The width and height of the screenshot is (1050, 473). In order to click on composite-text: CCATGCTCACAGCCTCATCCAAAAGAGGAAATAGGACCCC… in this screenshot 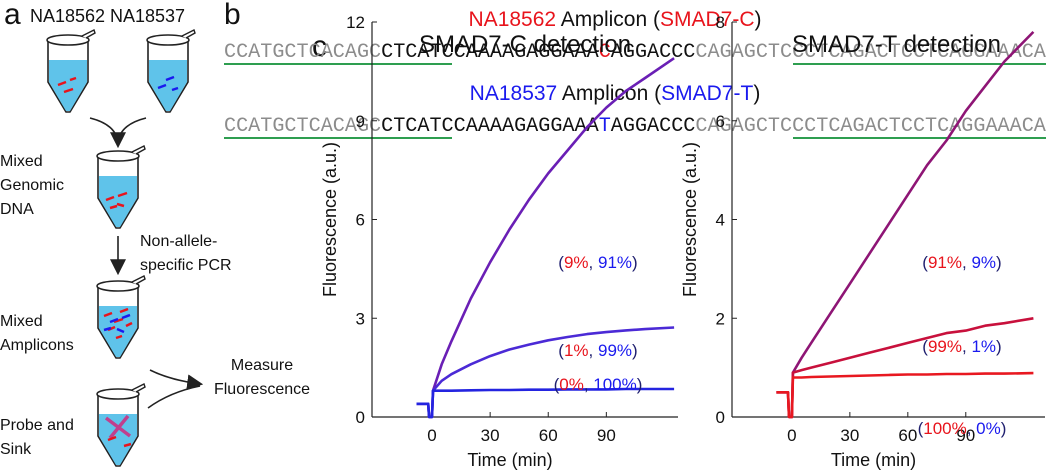, I will do `click(635, 126)`.